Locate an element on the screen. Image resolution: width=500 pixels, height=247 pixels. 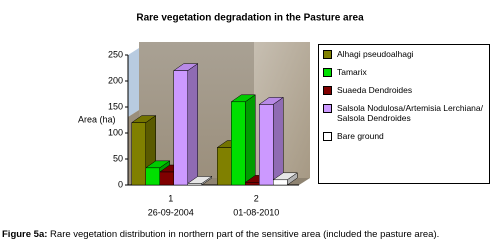
y-tick-label: 150 is located at coordinates (115, 106).